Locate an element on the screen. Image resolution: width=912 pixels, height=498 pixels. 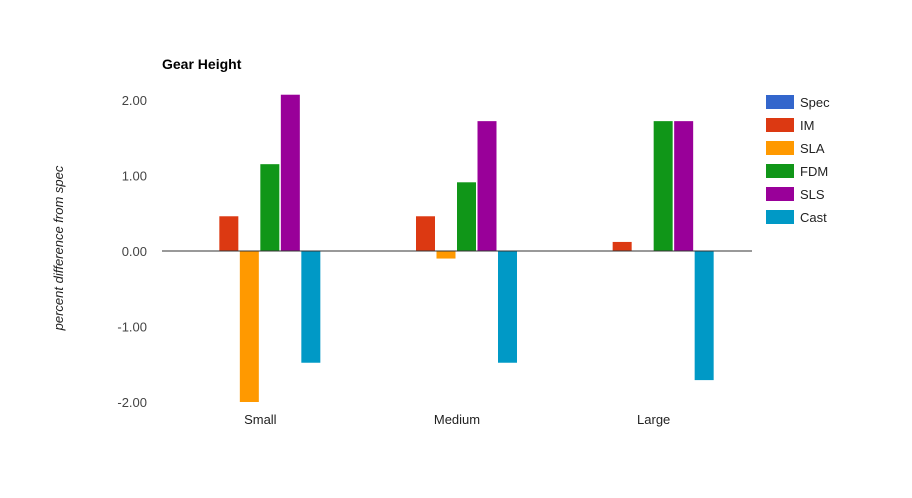
y-tick-label: -1.00 is located at coordinates (132, 327).